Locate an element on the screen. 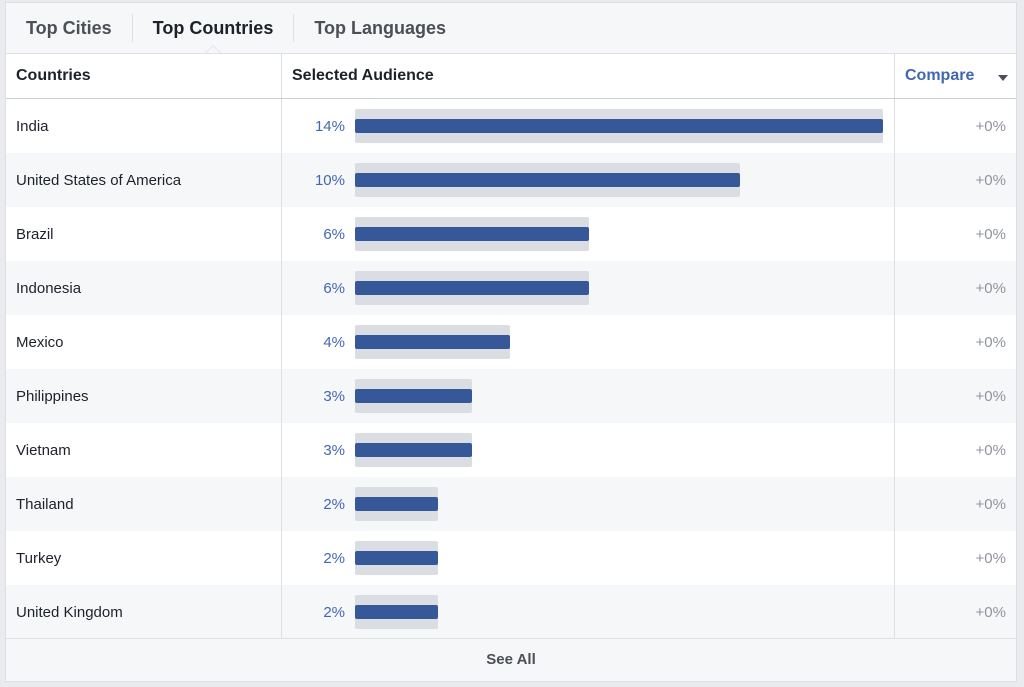  table-row: Turkey 2% +0% is located at coordinates (511, 558).